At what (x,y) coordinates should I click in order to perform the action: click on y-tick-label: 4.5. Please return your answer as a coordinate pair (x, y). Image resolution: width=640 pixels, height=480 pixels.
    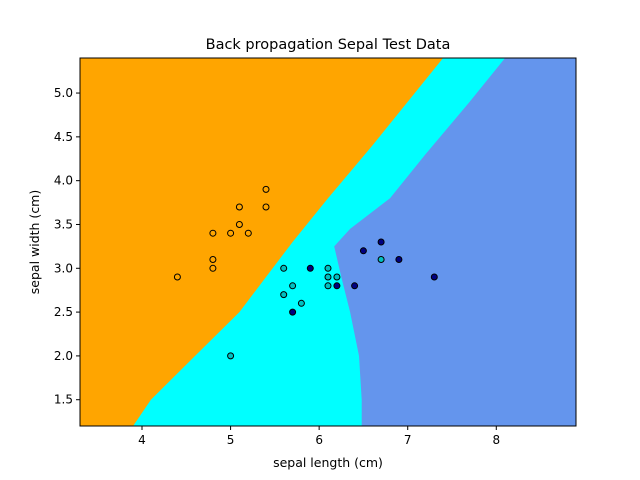
    Looking at the image, I should click on (63, 137).